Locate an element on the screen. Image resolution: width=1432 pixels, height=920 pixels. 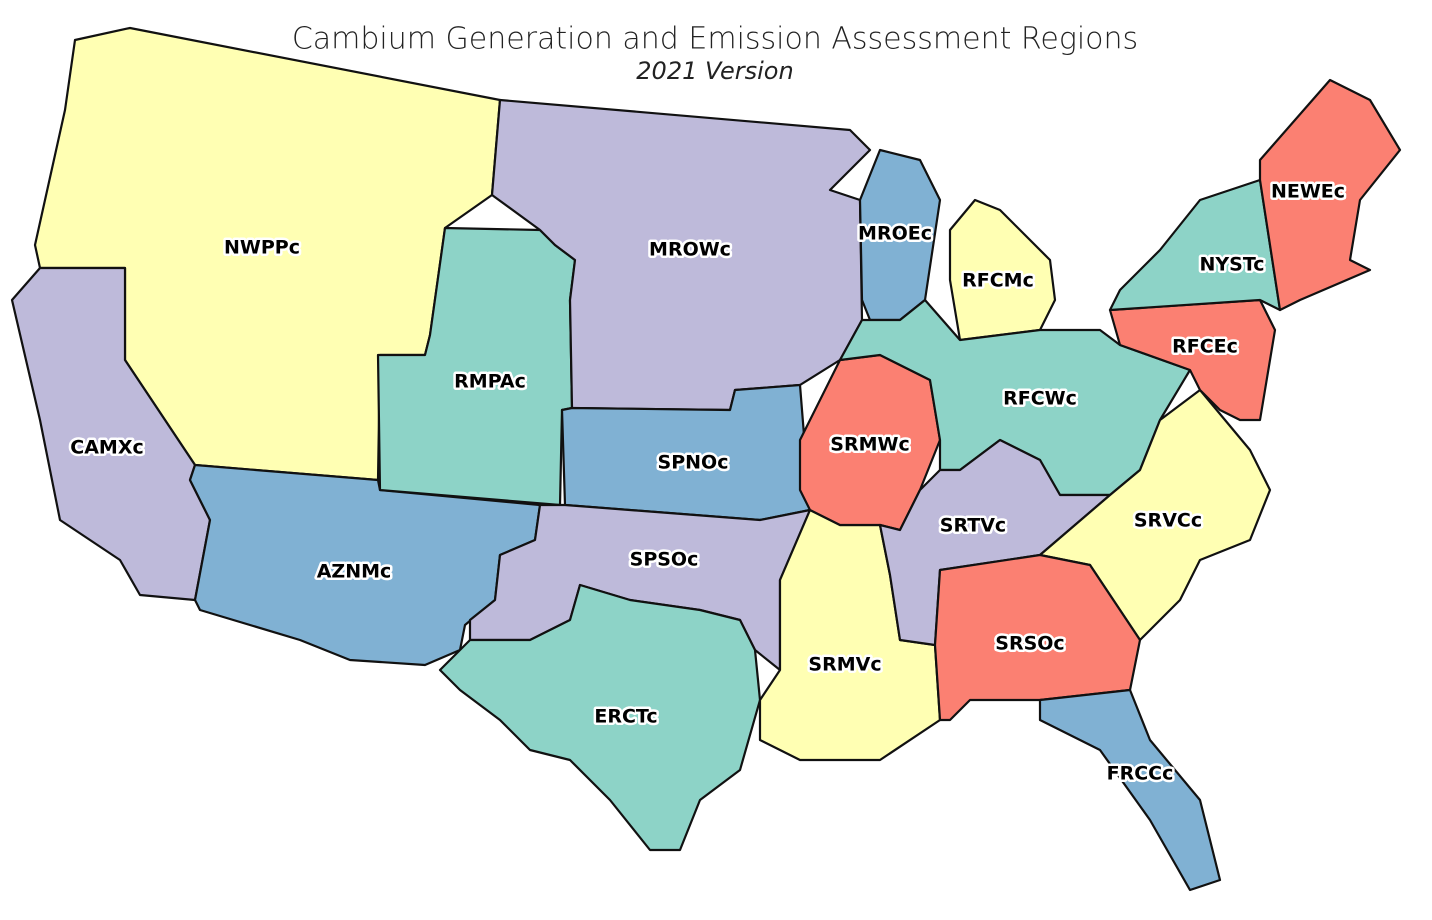
region-label: SRMWc is located at coordinates (869, 445).